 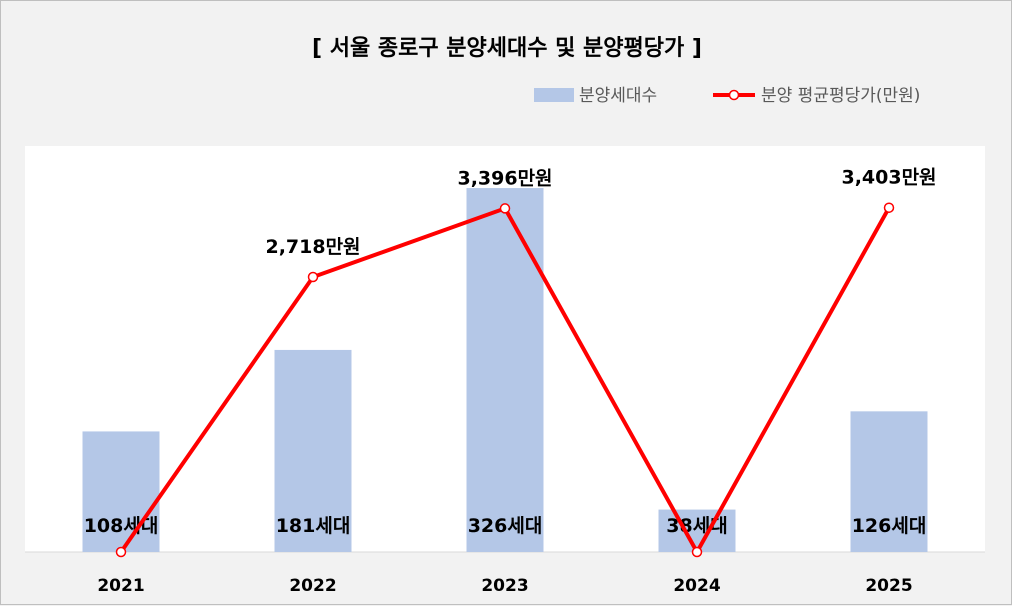 I want to click on bar-label-2025: 126세대, so click(x=889, y=526).